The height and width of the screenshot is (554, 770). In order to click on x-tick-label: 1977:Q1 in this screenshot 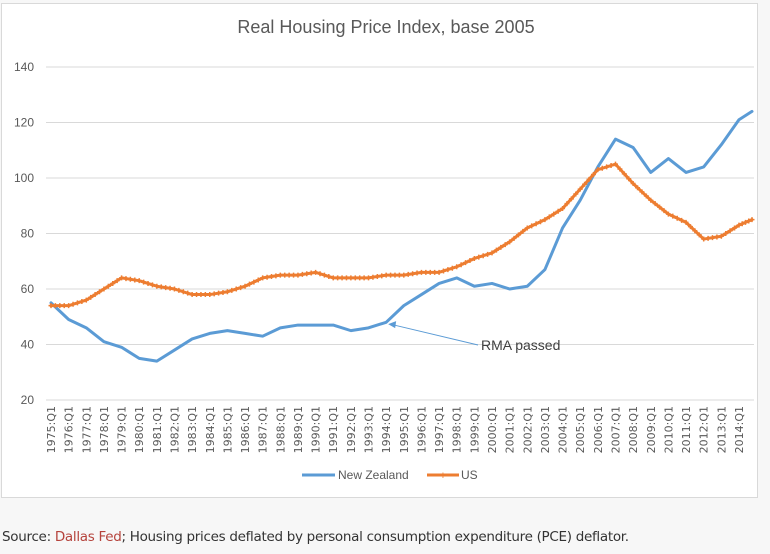, I will do `click(86, 429)`.